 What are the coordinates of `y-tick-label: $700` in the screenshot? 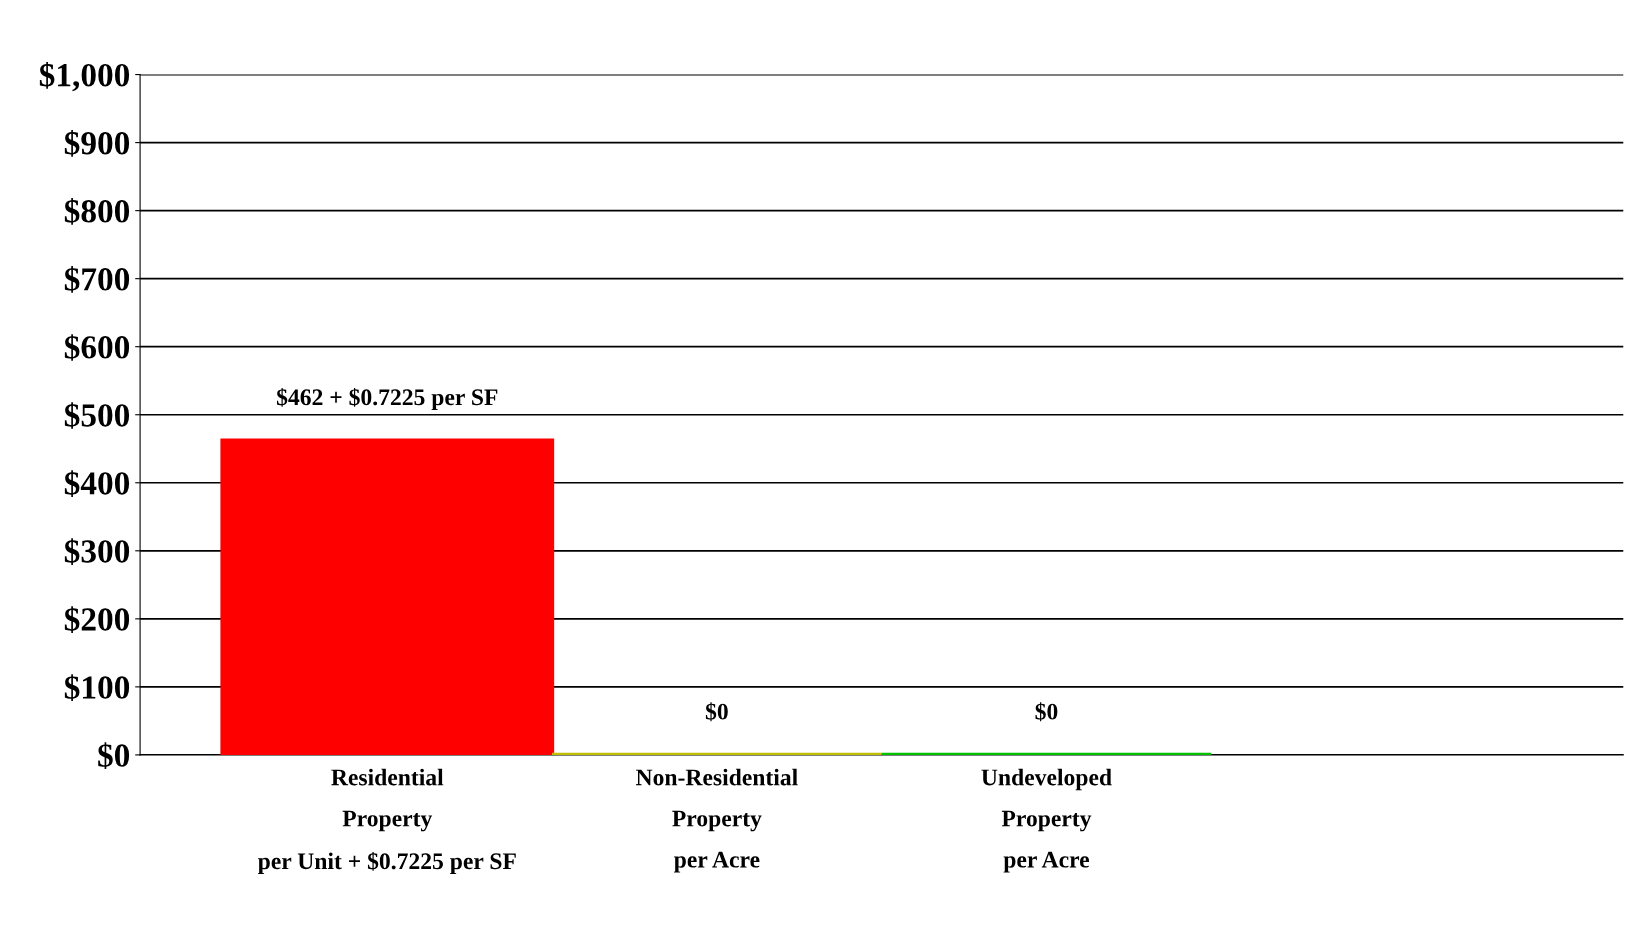 It's located at (97, 279).